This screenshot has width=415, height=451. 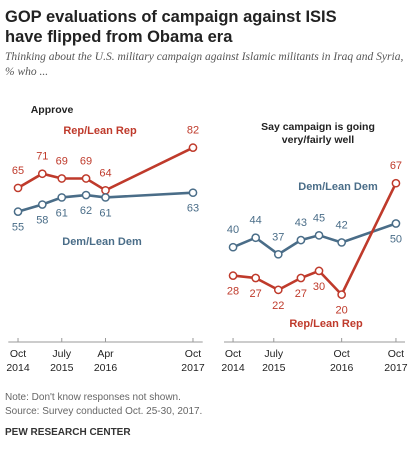 I want to click on data-label: 20, so click(x=342, y=311).